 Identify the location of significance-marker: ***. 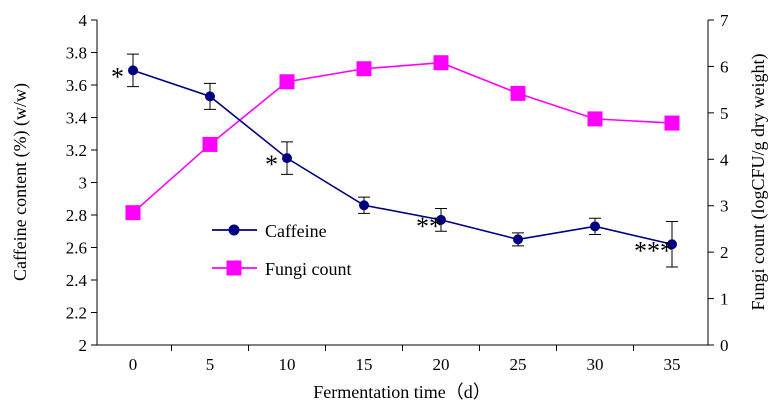
(653, 250).